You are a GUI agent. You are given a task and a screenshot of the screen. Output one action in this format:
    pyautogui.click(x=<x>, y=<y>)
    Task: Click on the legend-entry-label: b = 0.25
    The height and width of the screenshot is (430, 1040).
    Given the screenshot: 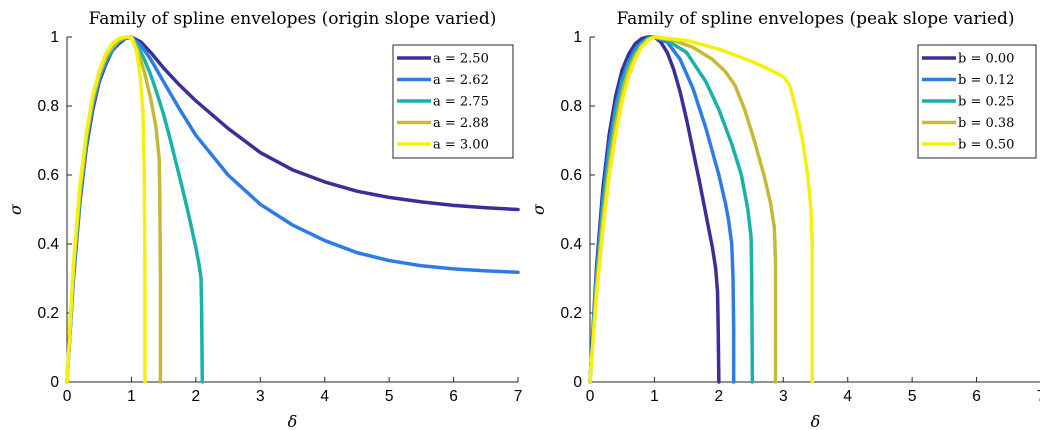 What is the action you would take?
    pyautogui.click(x=986, y=102)
    